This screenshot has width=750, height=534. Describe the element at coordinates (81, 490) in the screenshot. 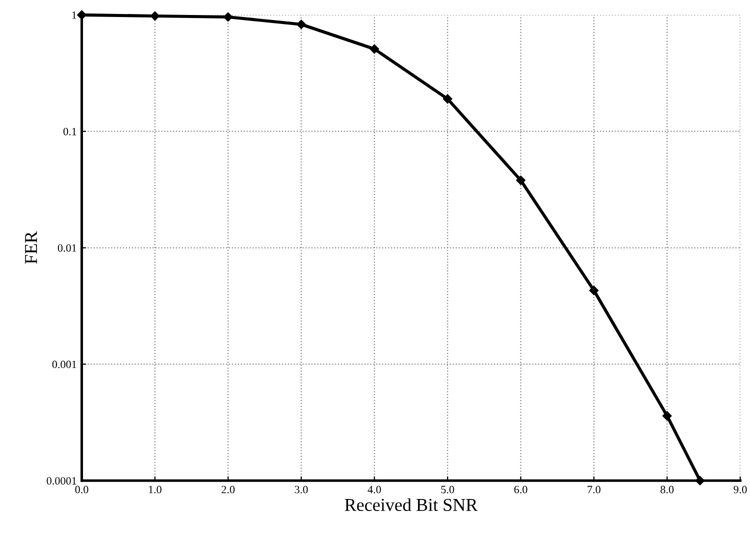

I see `x-tick-label: 0.0` at that location.